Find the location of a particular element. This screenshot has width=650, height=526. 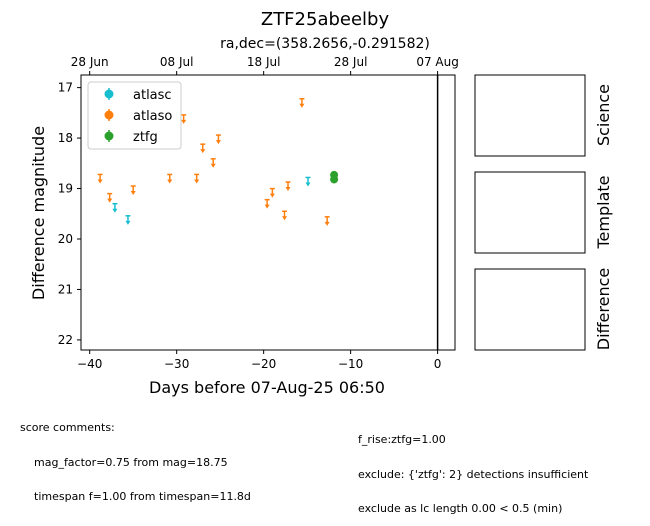

x-tick-label: −30 is located at coordinates (176, 364).